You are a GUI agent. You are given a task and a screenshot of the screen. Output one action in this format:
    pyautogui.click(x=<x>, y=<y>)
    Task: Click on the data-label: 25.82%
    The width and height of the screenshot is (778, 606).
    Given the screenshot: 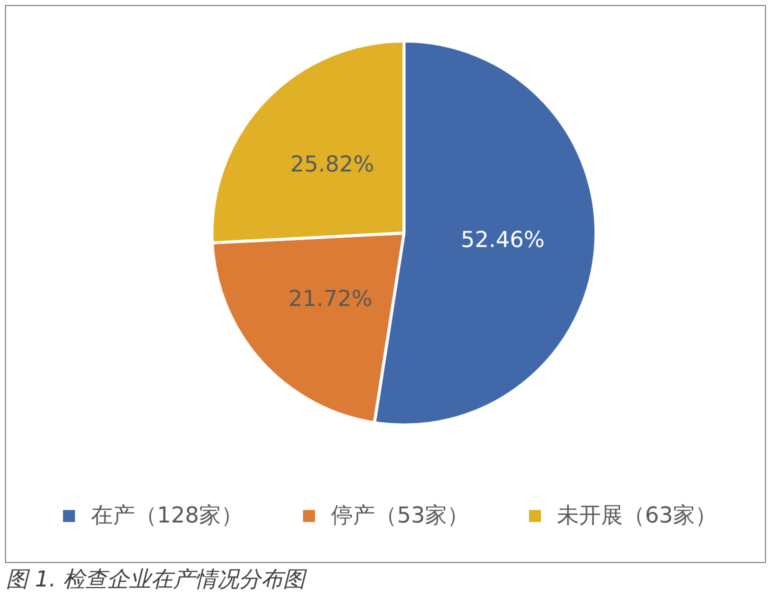 What is the action you would take?
    pyautogui.click(x=332, y=165)
    